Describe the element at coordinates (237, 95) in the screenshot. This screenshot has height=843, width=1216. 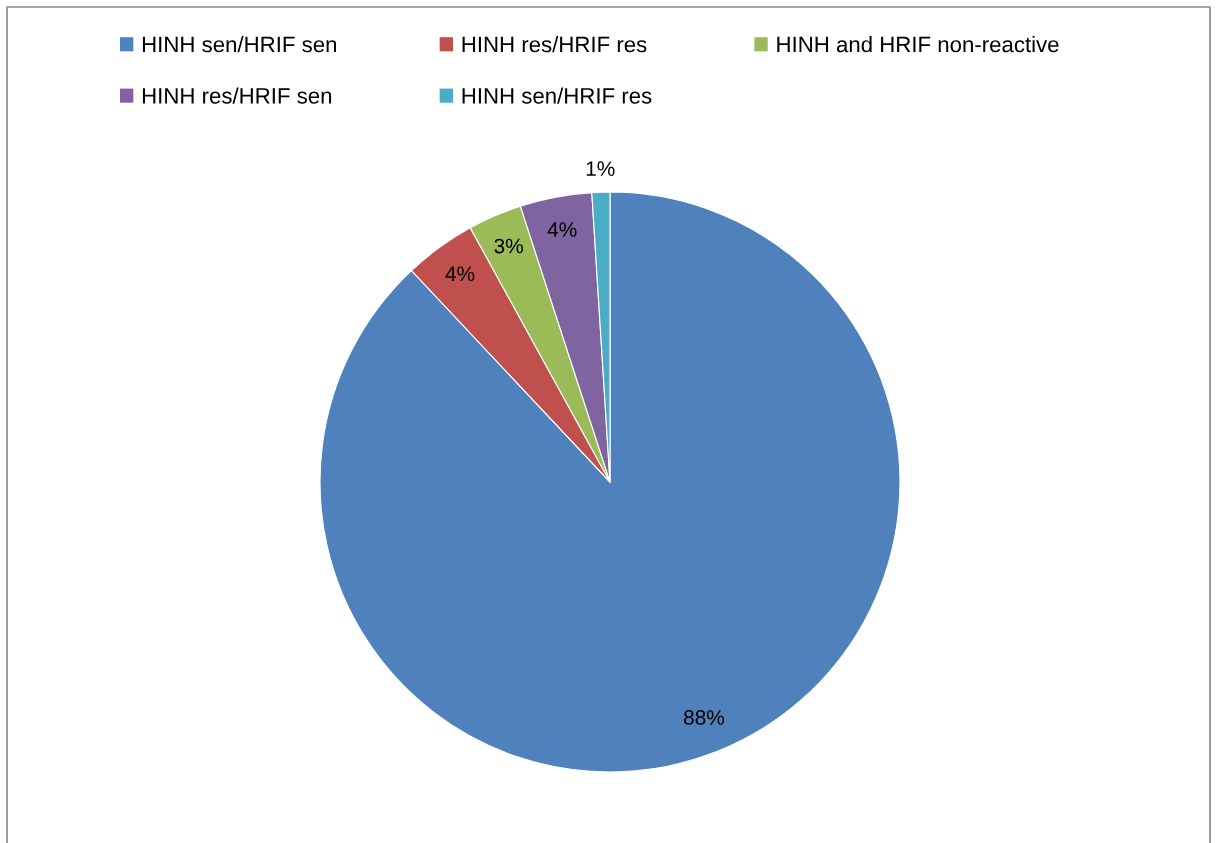
I see `legend-label: HINH res/HRIF sen` at that location.